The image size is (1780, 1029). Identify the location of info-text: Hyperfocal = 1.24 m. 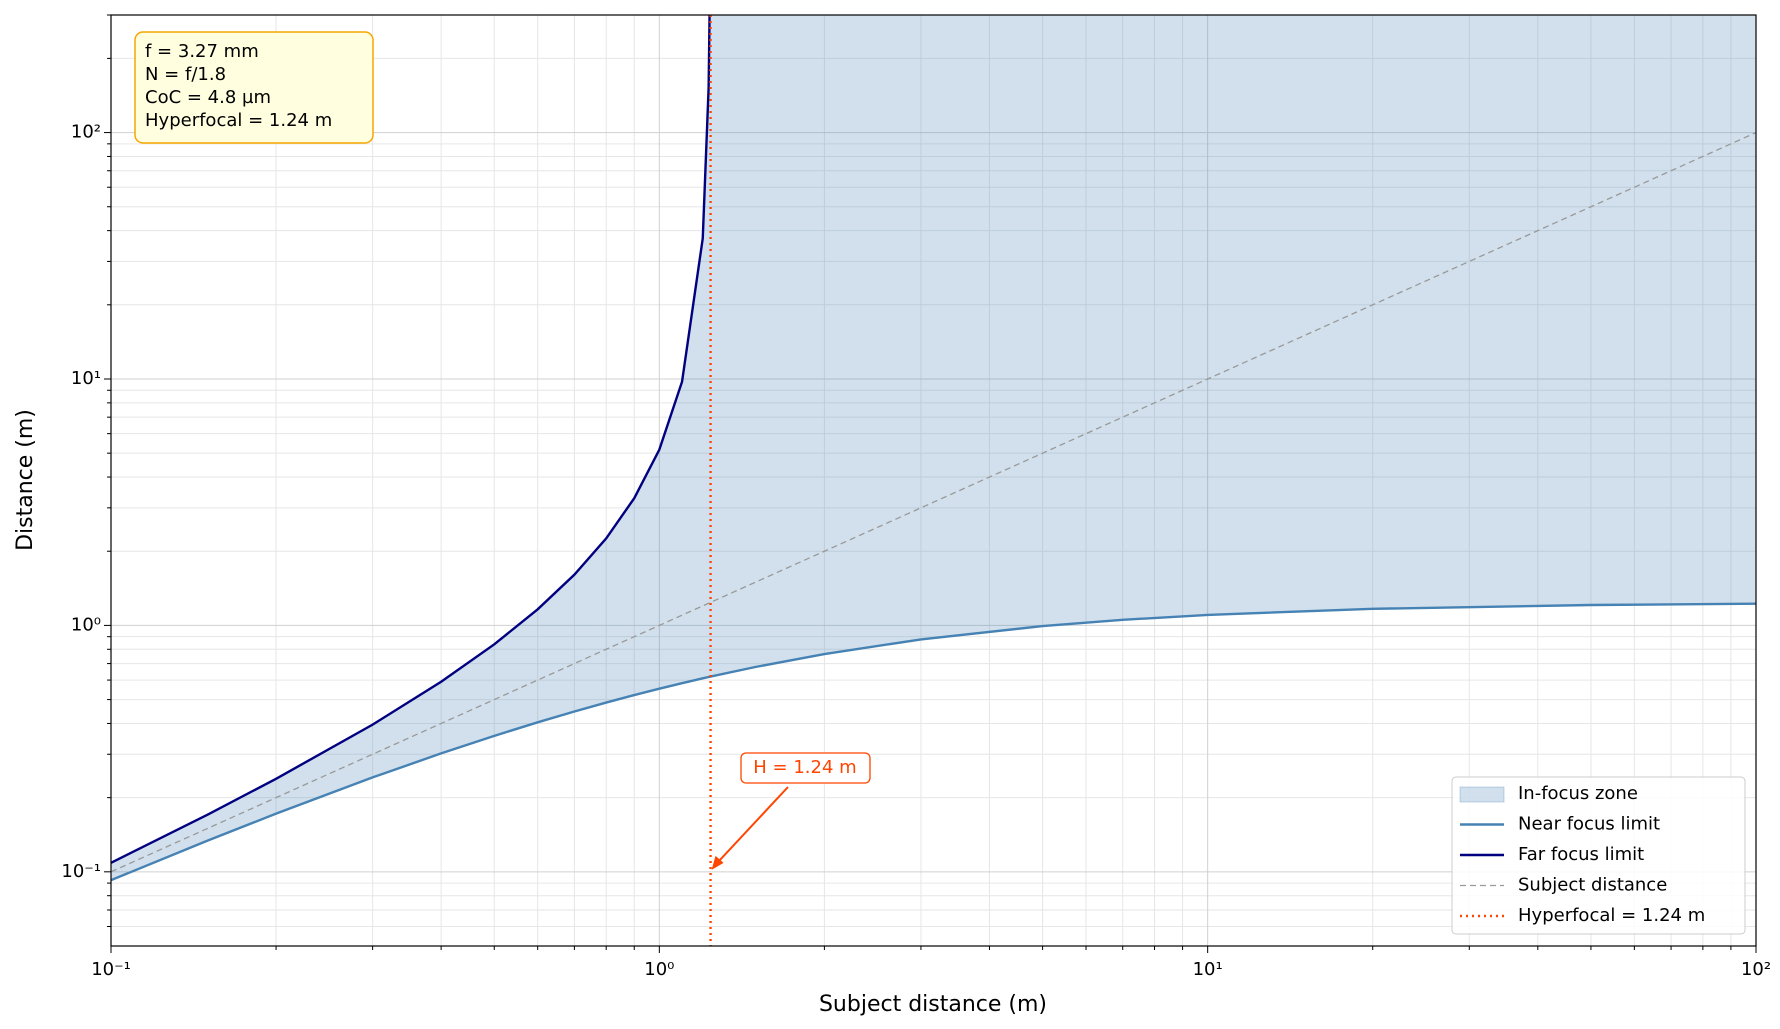
(238, 120).